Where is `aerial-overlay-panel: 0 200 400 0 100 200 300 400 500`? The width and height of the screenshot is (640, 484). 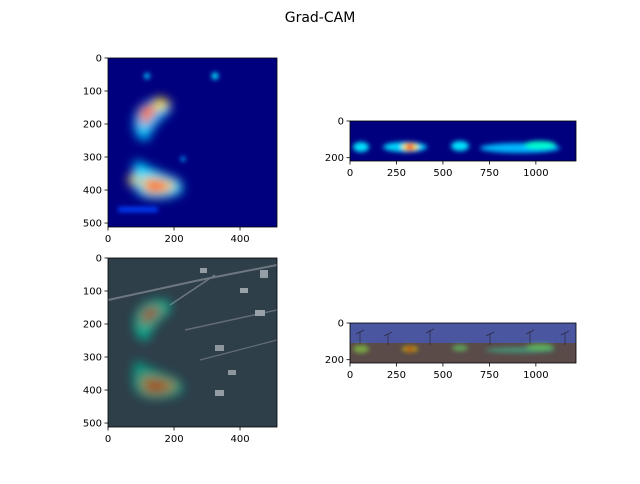
aerial-overlay-panel: 0 200 400 0 100 200 300 400 500 is located at coordinates (180, 349).